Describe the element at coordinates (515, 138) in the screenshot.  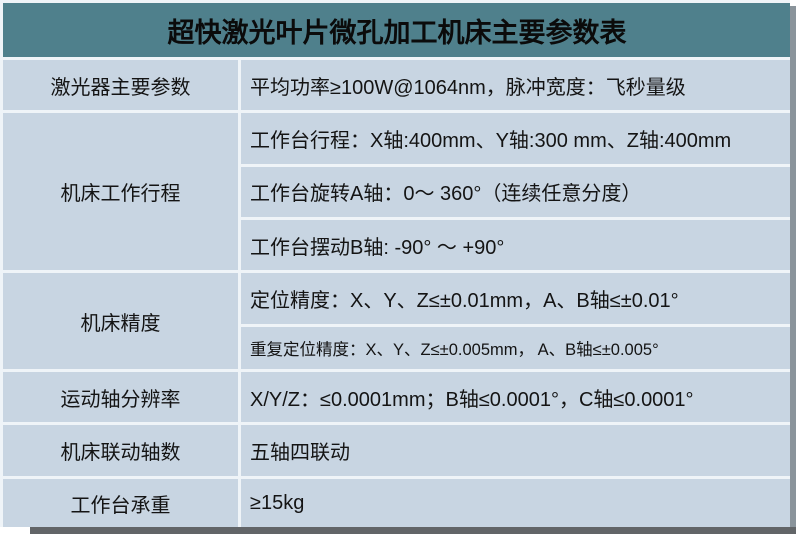
I see `row-value-table-travel: 工作台行程：X轴:400mm、Y轴:300 mm、Z轴:400mm` at that location.